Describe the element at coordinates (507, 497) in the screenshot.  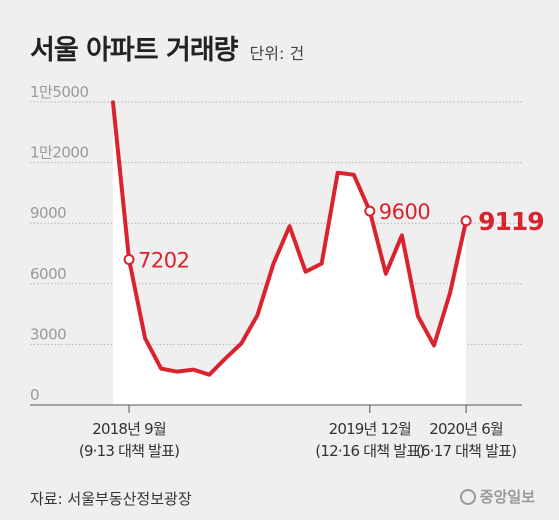
I see `logo-text: 중앙일보` at that location.